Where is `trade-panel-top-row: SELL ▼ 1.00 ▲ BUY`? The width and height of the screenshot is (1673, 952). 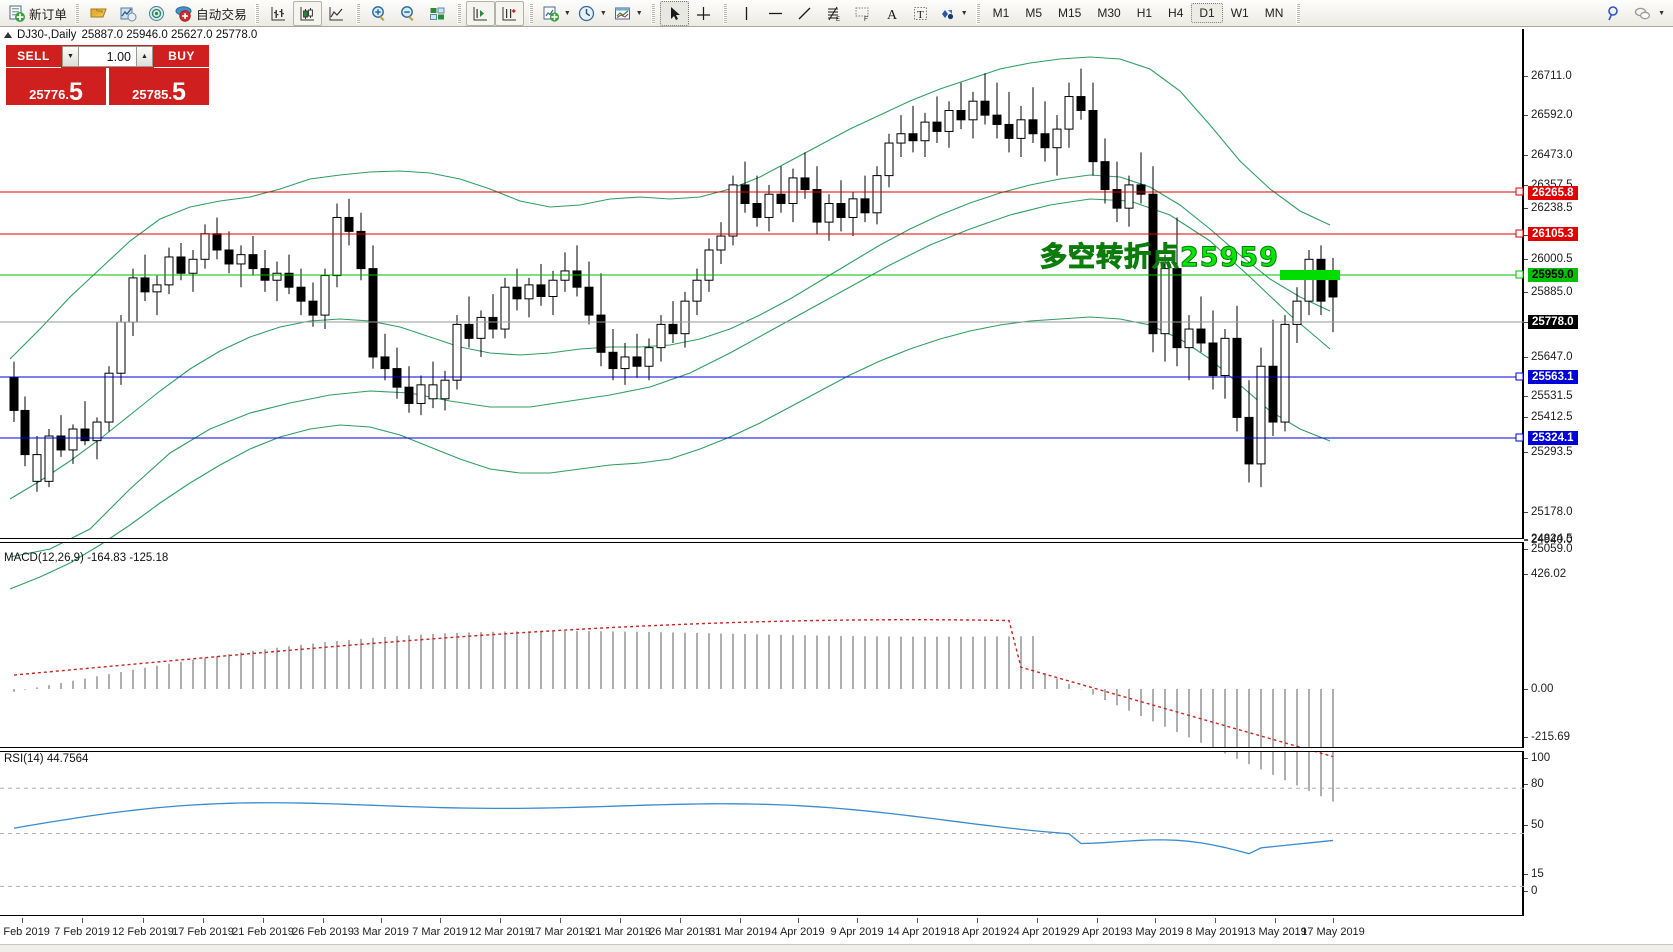 trade-panel-top-row: SELL ▼ 1.00 ▲ BUY is located at coordinates (107, 56).